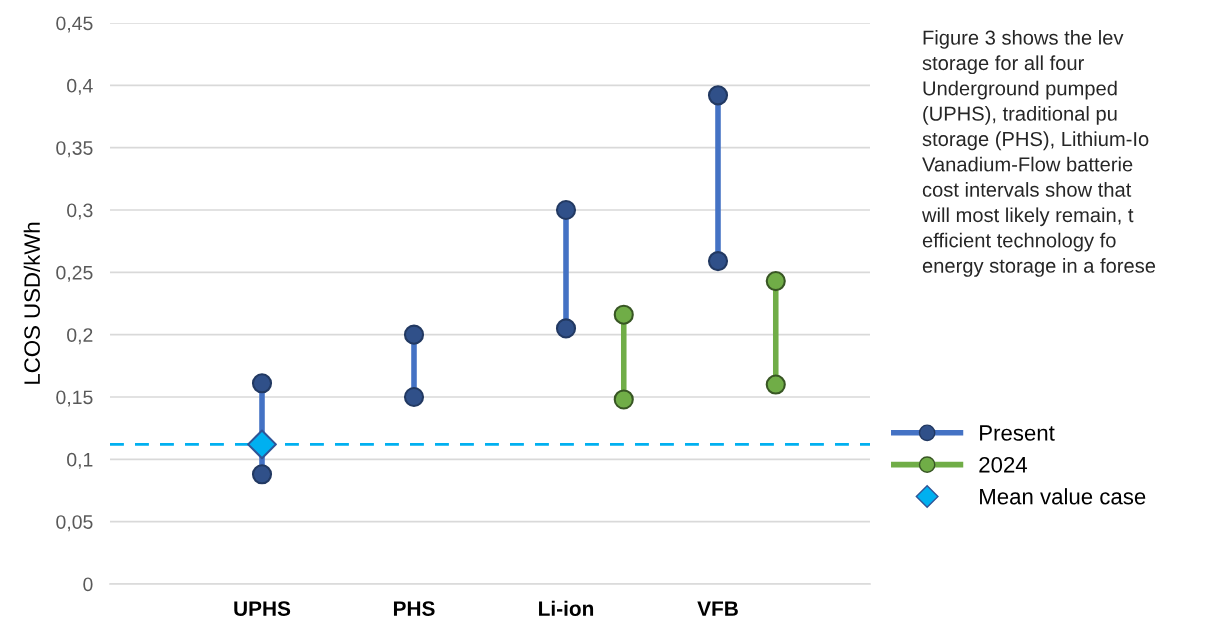  I want to click on text: Figure 3 shows the lev storage for all four Underground pumped (UPHS), traditional pu storage (PHS), Lithium-Io Vanadium-Flow batterie cost intervals show that will most likely remain, t efficient technology fo energy storage in a forese, so click(1038, 153).